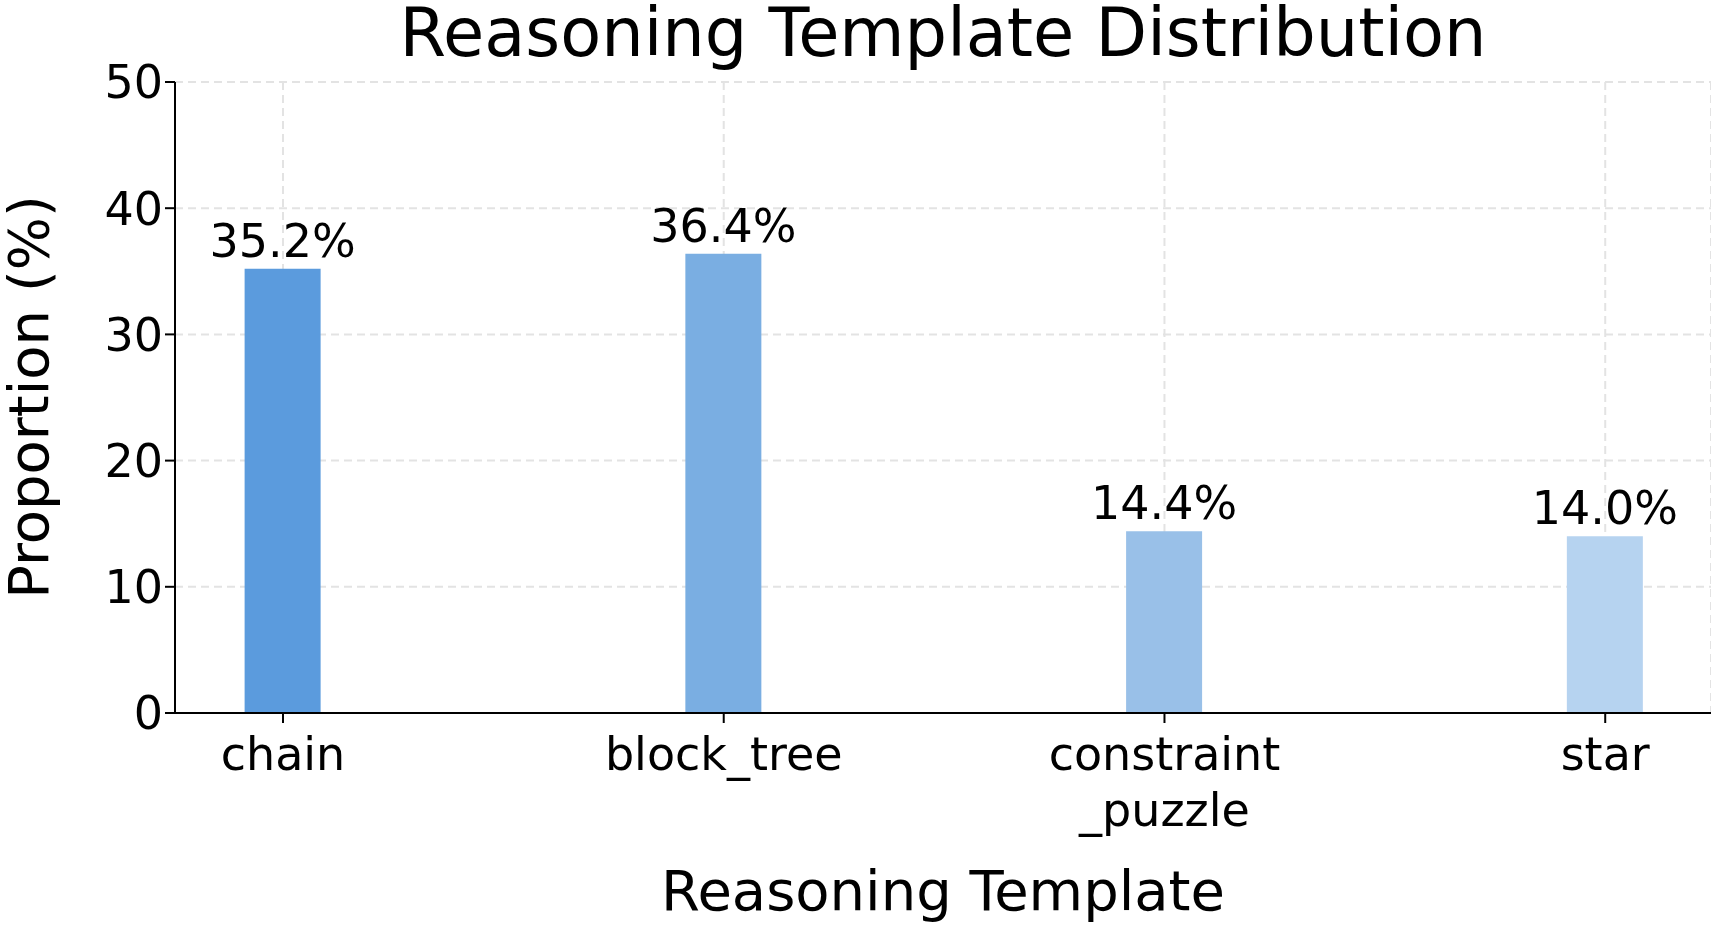 The image size is (1711, 934). Describe the element at coordinates (723, 754) in the screenshot. I see `x-tick-label: block_tree` at that location.